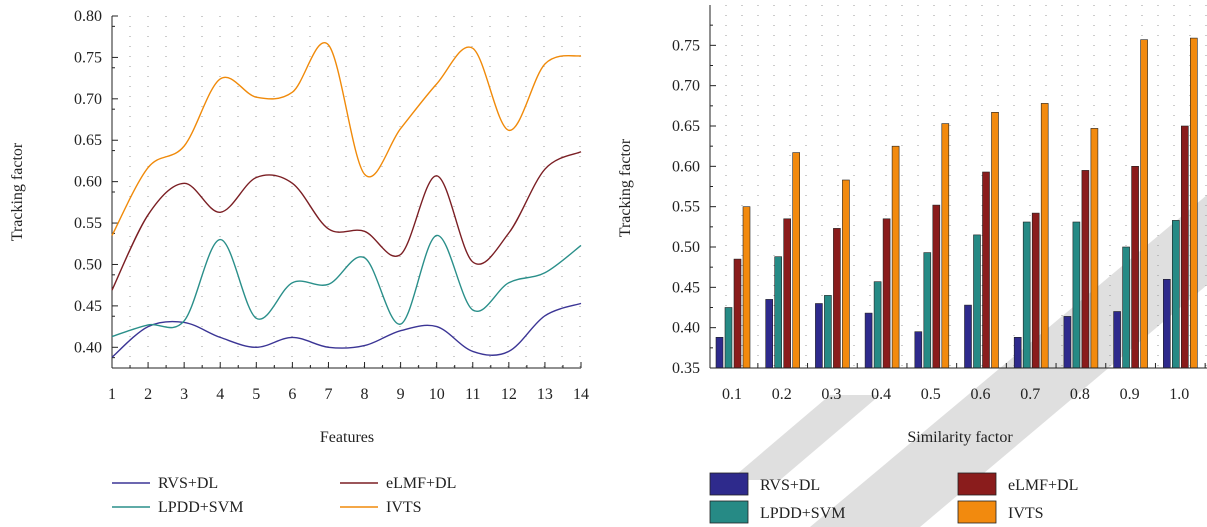  What do you see at coordinates (1130, 394) in the screenshot?
I see `x-tick-label: 0.9` at bounding box center [1130, 394].